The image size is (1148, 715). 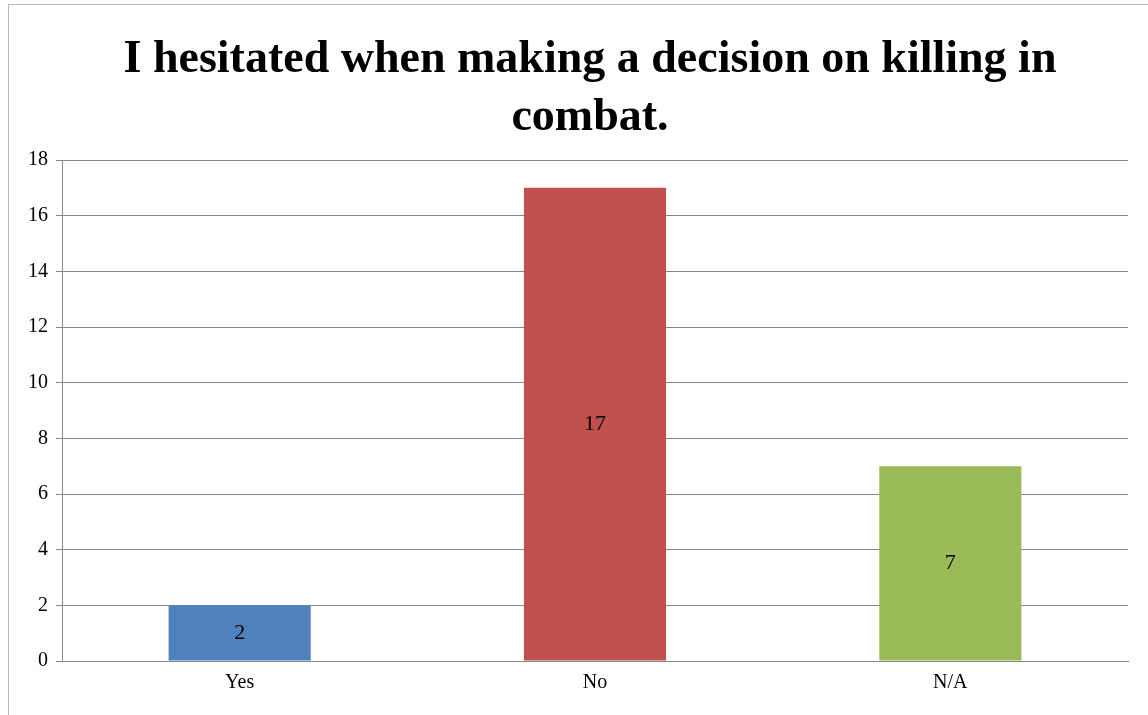 What do you see at coordinates (43, 547) in the screenshot?
I see `y-tick-label: 4` at bounding box center [43, 547].